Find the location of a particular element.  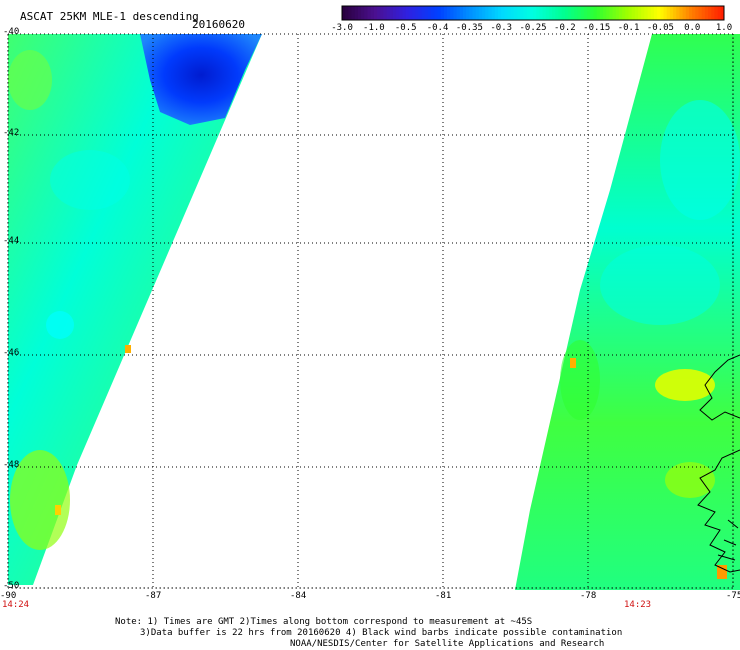

colorbar-tick-label: -1.0 is located at coordinates (374, 28).